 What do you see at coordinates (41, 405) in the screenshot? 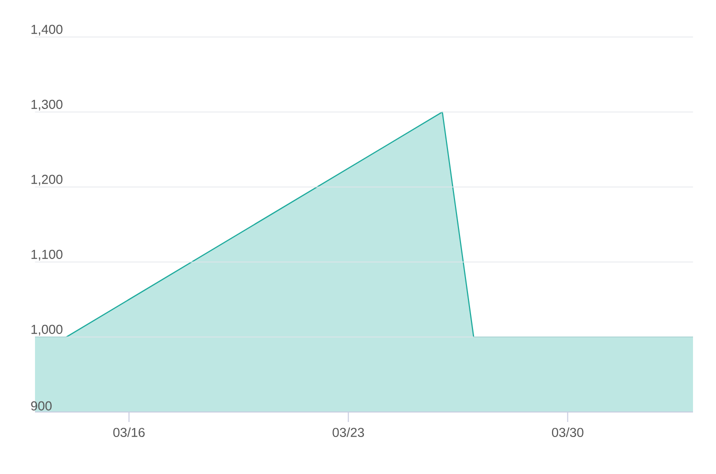
I see `y-tick-label: 900` at bounding box center [41, 405].